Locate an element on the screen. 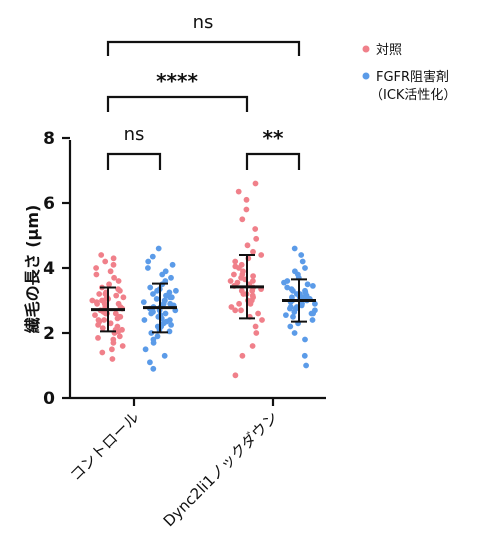 The height and width of the screenshot is (558, 481). legend: 対照 FGFR阻害剤 （ICK活性化） is located at coordinates (409, 73).